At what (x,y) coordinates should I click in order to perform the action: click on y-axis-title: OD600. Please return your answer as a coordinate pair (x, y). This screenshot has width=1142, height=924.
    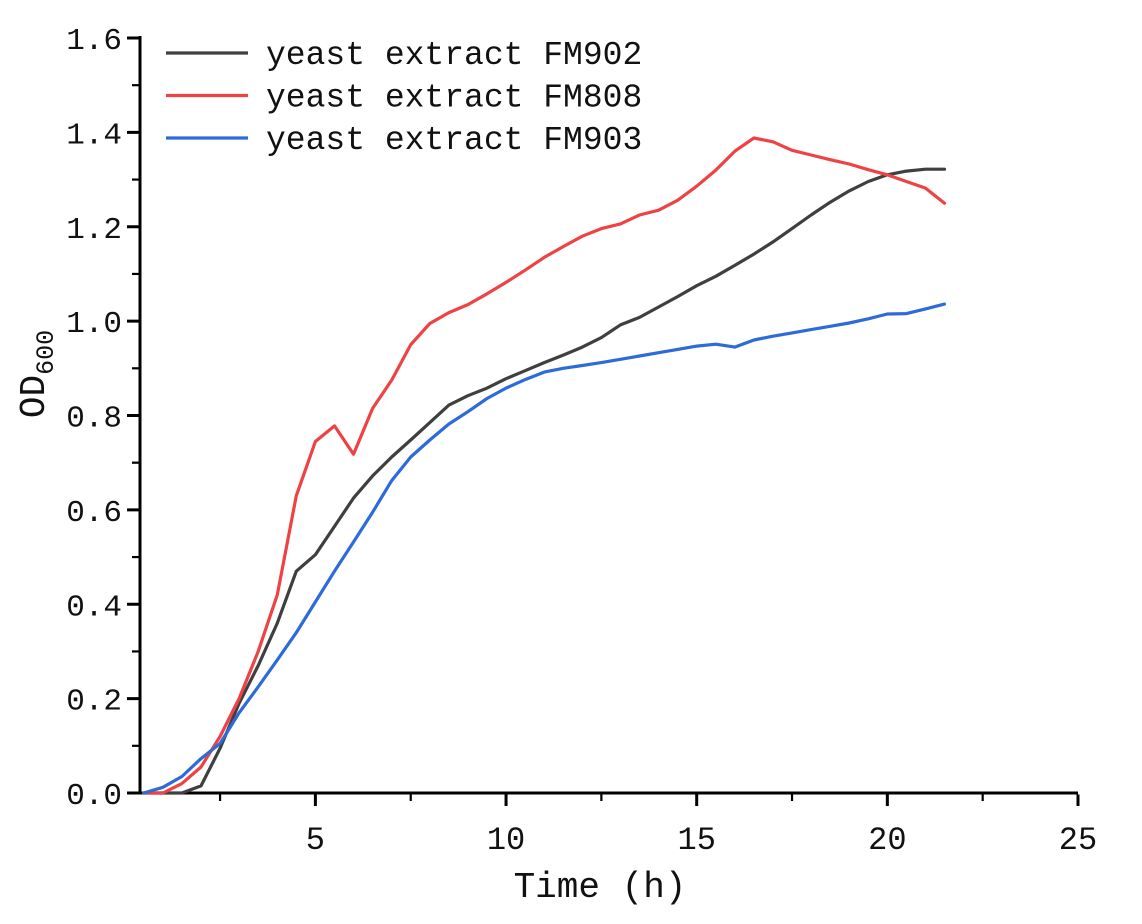
    Looking at the image, I should click on (37, 374).